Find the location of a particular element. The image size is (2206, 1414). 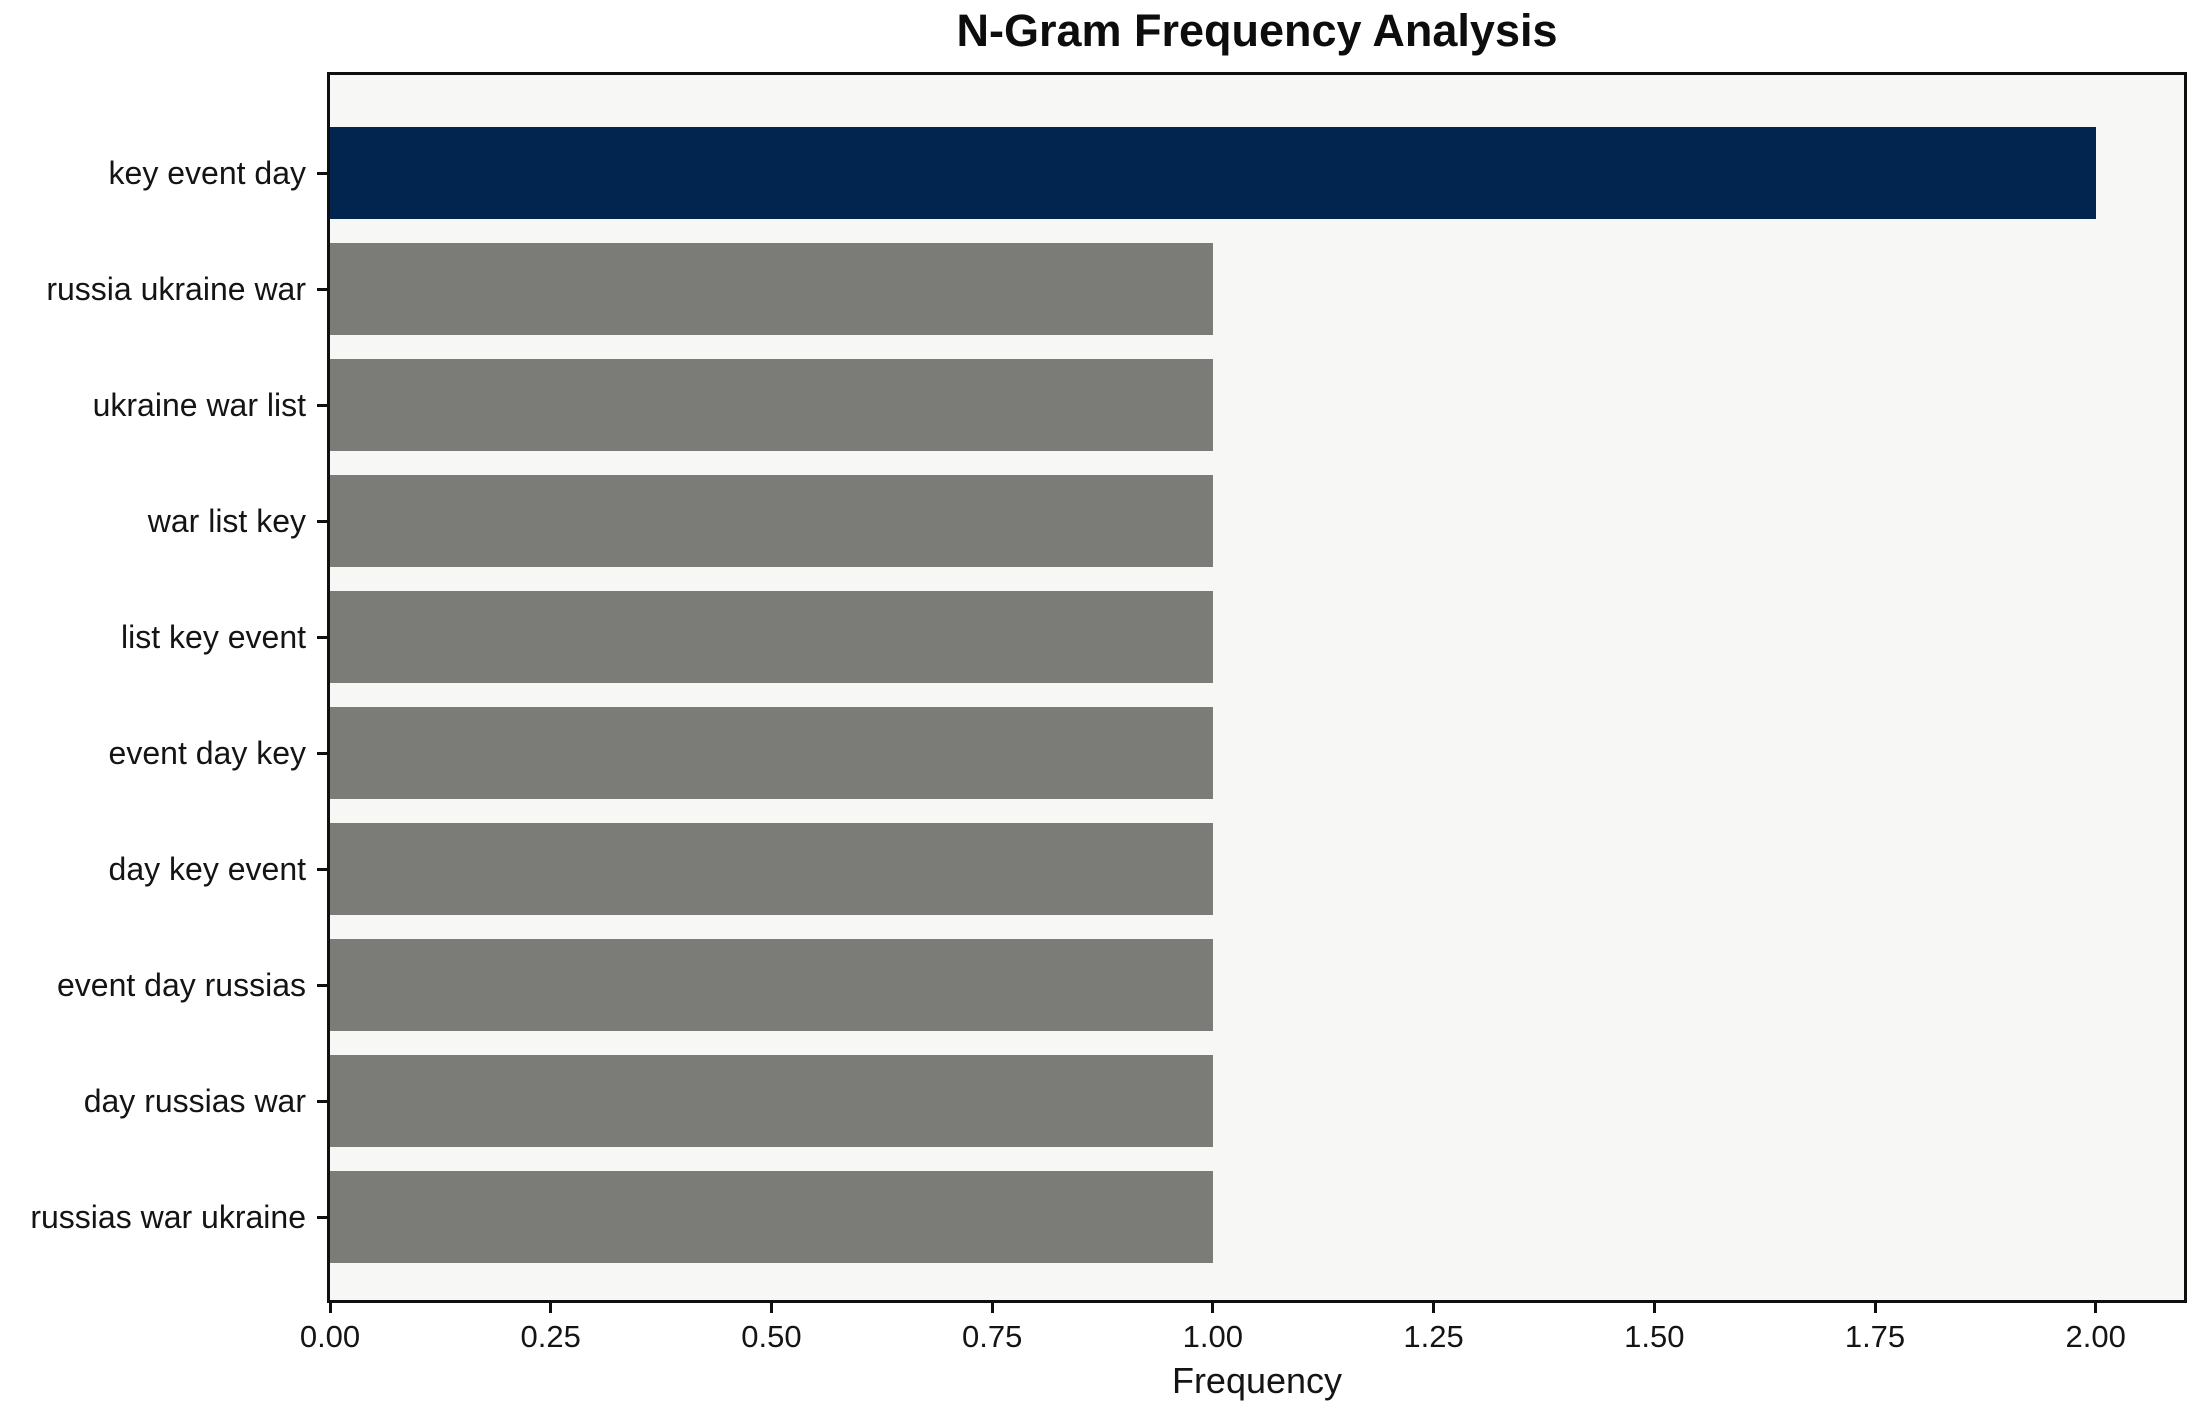

chart-title: N-Gram Frequency Analysis is located at coordinates (1257, 30).